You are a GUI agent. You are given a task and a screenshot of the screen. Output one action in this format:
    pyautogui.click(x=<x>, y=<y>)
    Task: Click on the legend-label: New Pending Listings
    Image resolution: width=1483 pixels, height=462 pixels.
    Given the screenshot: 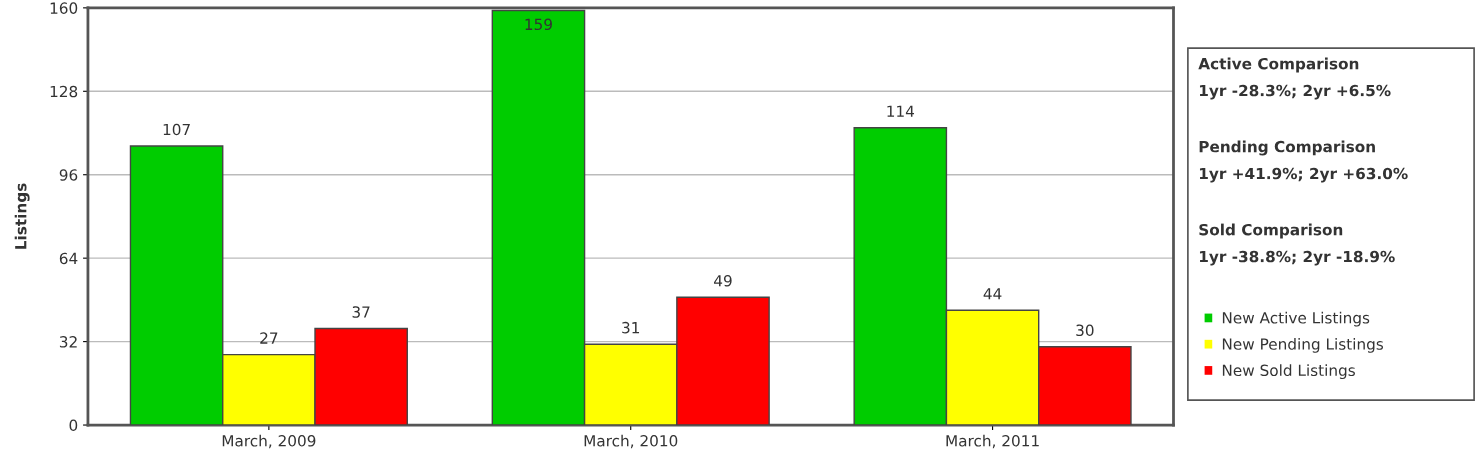 What is the action you would take?
    pyautogui.click(x=1303, y=345)
    